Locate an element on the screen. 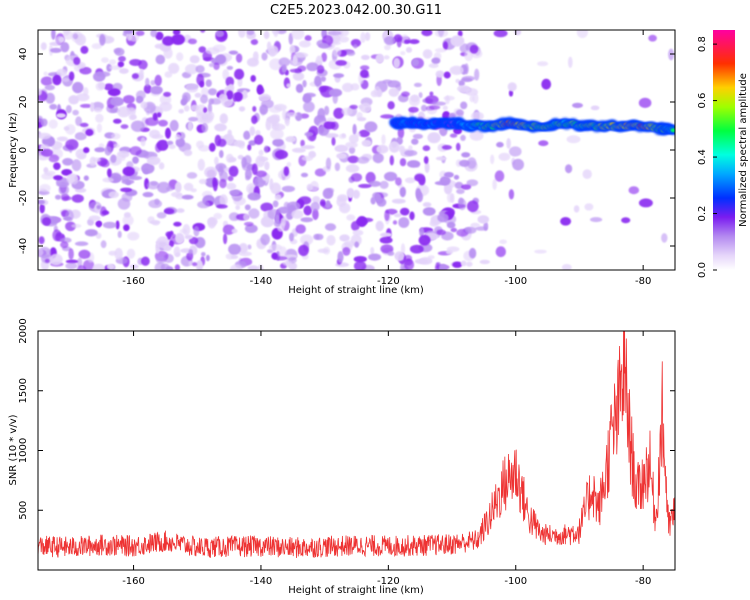 This screenshot has height=600, width=750. colorbar-tick-label: 0.4 is located at coordinates (702, 157).